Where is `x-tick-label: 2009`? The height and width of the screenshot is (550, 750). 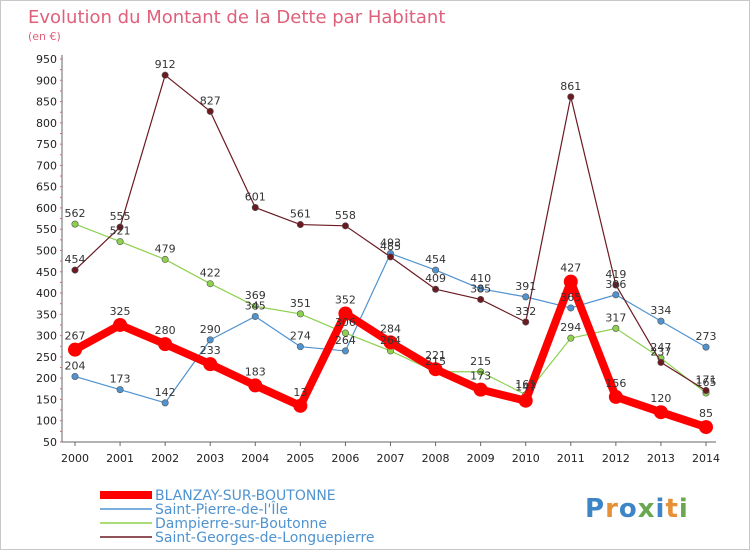 x-tick-label: 2009 is located at coordinates (481, 458).